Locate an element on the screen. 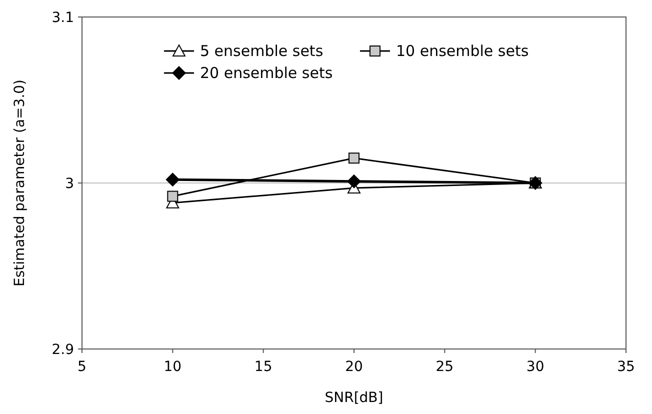 Image resolution: width=652 pixels, height=414 pixels. legend-label: 20 ensemble sets is located at coordinates (266, 73).